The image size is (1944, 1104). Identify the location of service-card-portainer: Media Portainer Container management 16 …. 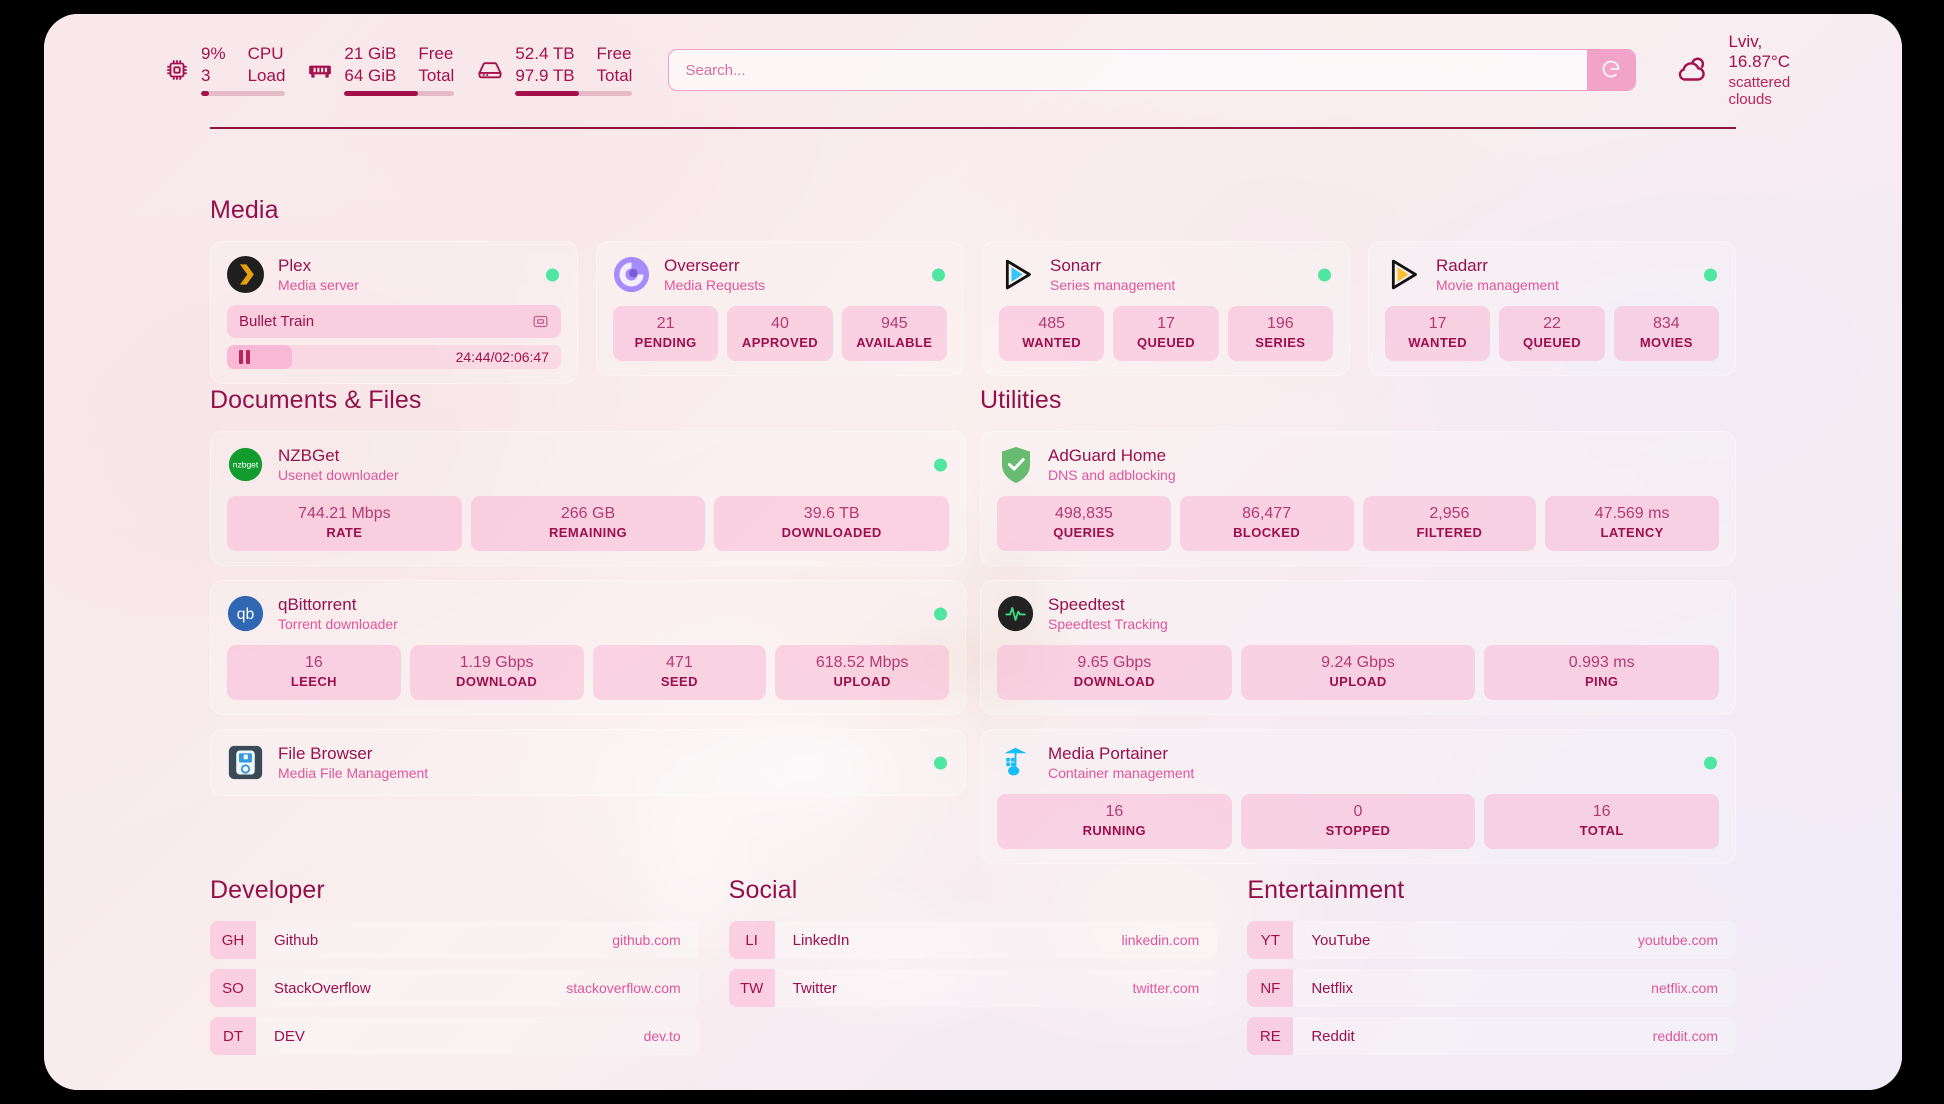
(1358, 796).